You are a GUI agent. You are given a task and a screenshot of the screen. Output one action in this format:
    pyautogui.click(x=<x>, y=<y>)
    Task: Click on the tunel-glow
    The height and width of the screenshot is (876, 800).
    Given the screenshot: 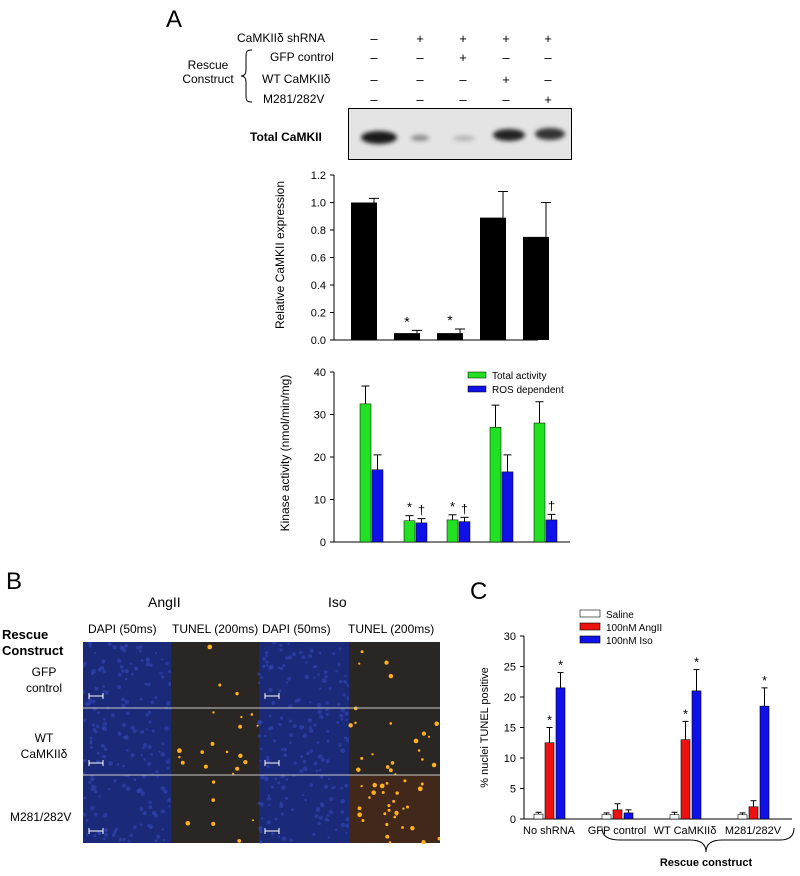 What is the action you would take?
    pyautogui.click(x=394, y=809)
    